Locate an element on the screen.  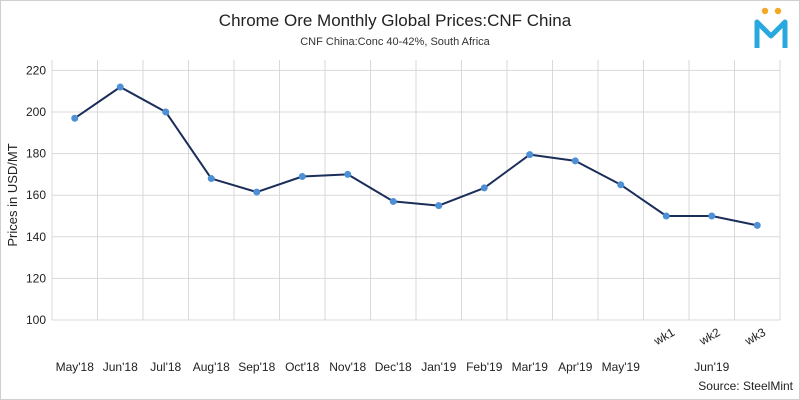
x-tick-label: Dec'18 is located at coordinates (393, 367).